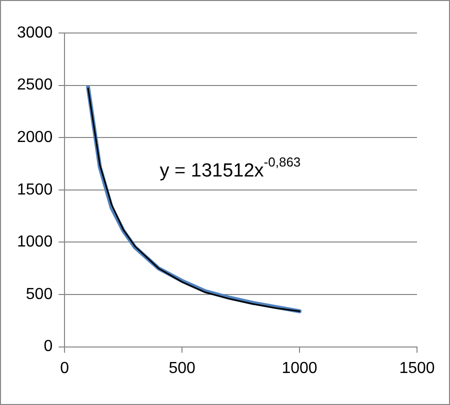 Image resolution: width=450 pixels, height=405 pixels. What do you see at coordinates (35, 85) in the screenshot?
I see `y-tick-label: 2500` at bounding box center [35, 85].